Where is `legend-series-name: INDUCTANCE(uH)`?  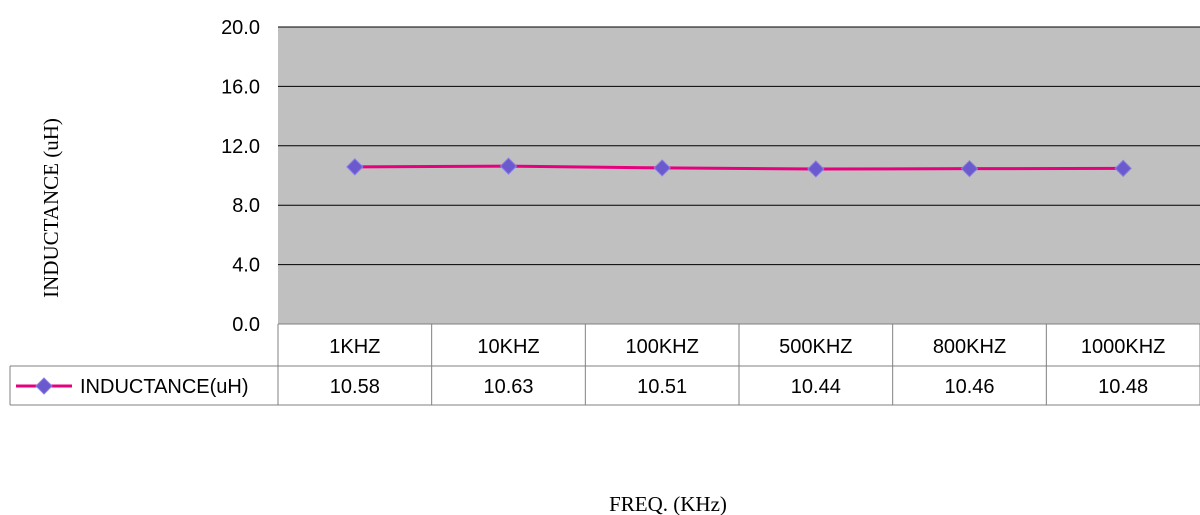 legend-series-name: INDUCTANCE(uH) is located at coordinates (164, 387).